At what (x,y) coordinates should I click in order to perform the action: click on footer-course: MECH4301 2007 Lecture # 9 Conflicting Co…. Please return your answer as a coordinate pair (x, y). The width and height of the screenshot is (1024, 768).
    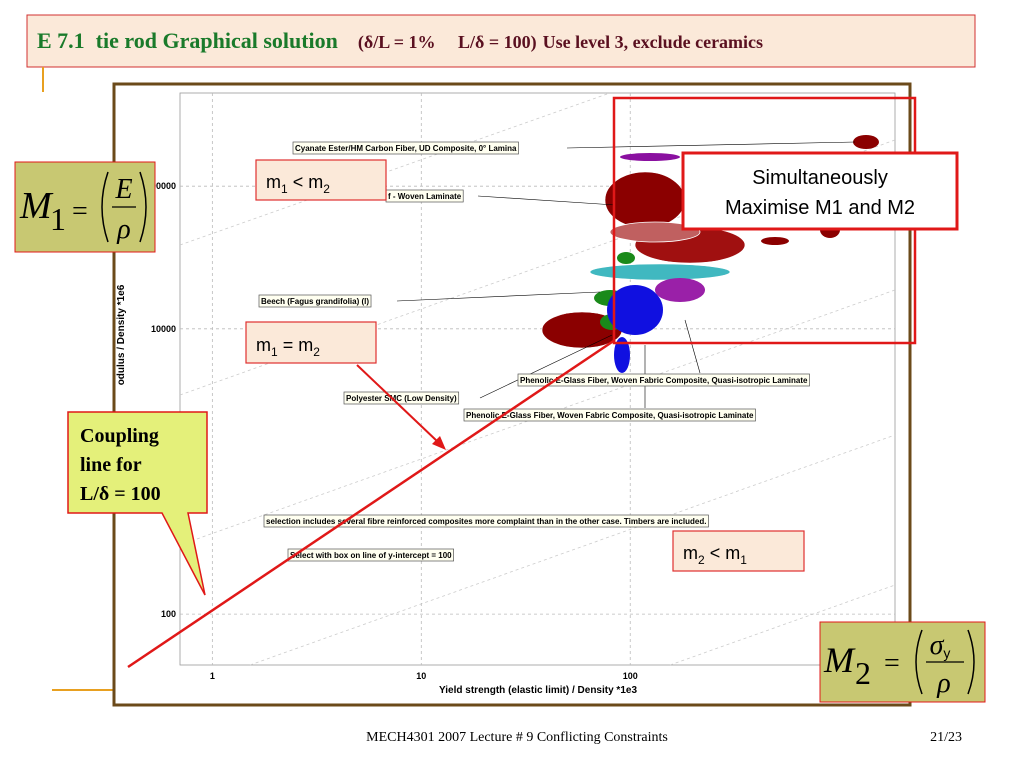
    Looking at the image, I should click on (517, 737).